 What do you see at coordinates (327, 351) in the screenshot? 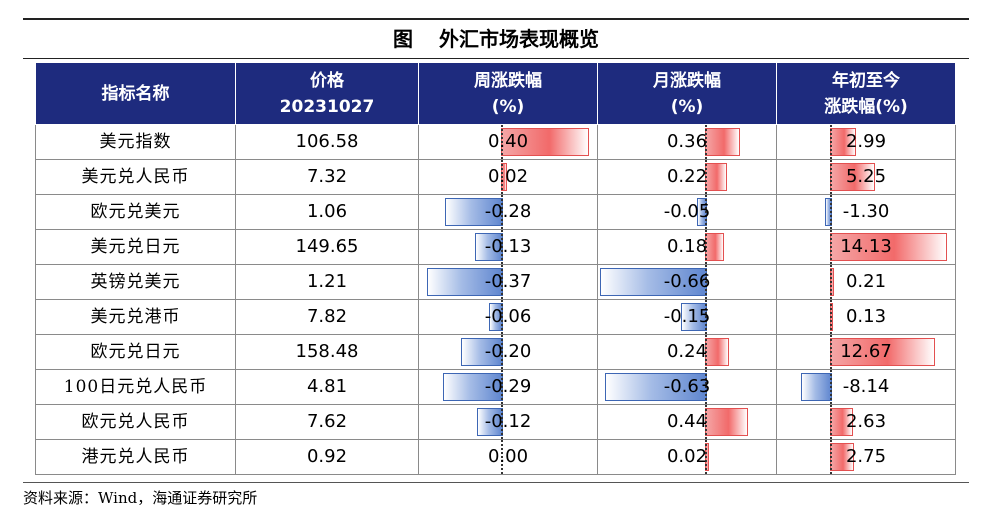
I see `row-price-cell-value: 158.48` at bounding box center [327, 351].